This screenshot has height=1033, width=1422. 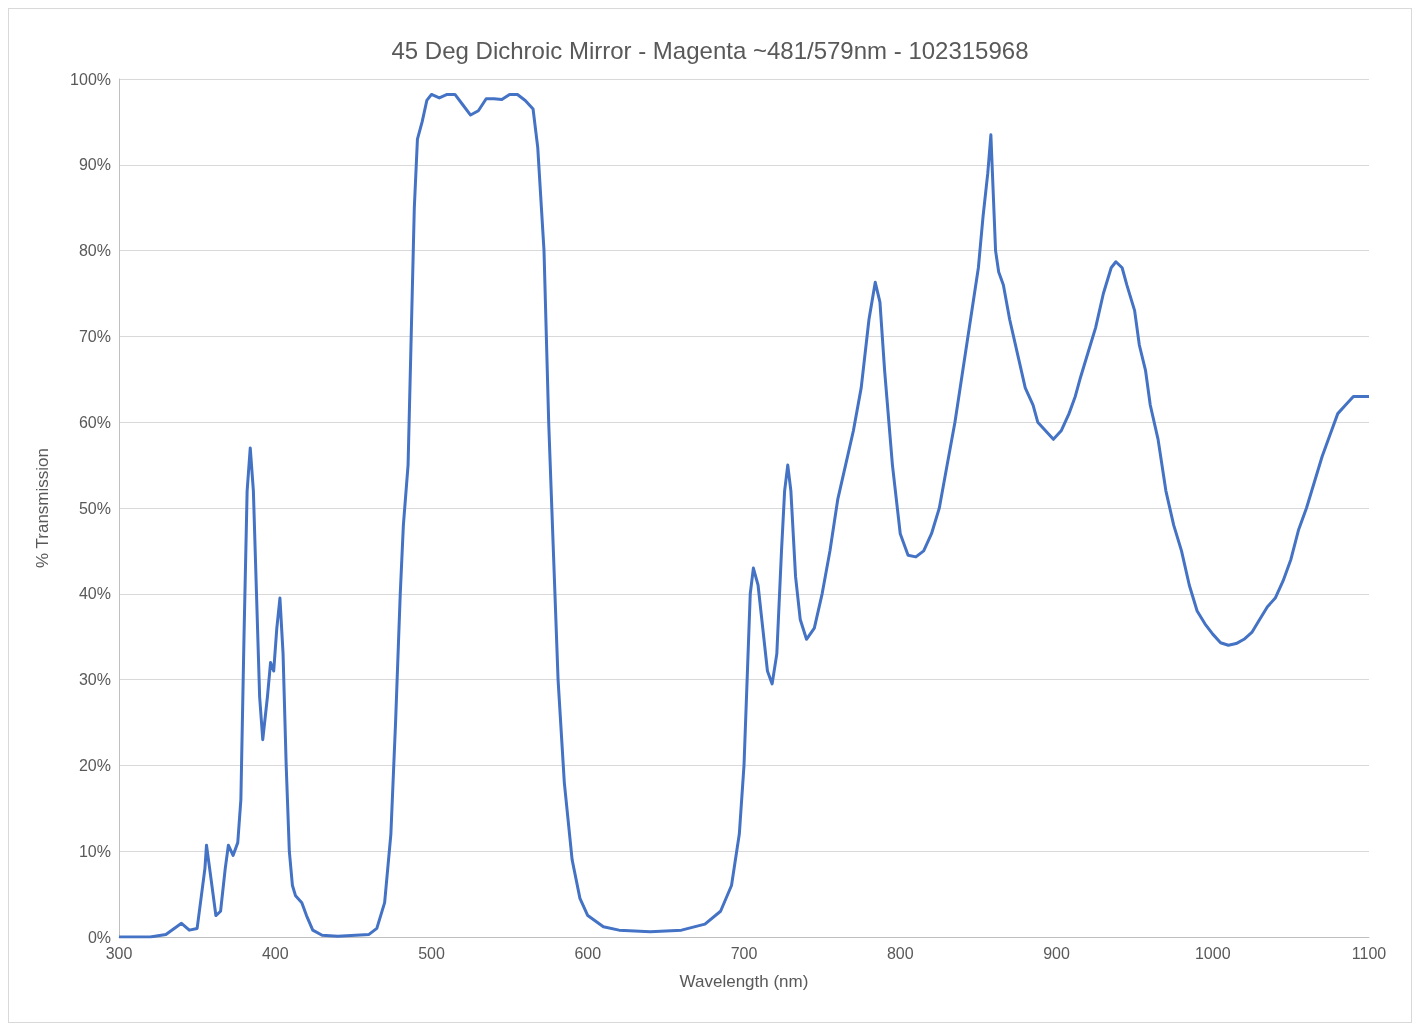 What do you see at coordinates (1056, 953) in the screenshot?
I see `x-tick-label: 900` at bounding box center [1056, 953].